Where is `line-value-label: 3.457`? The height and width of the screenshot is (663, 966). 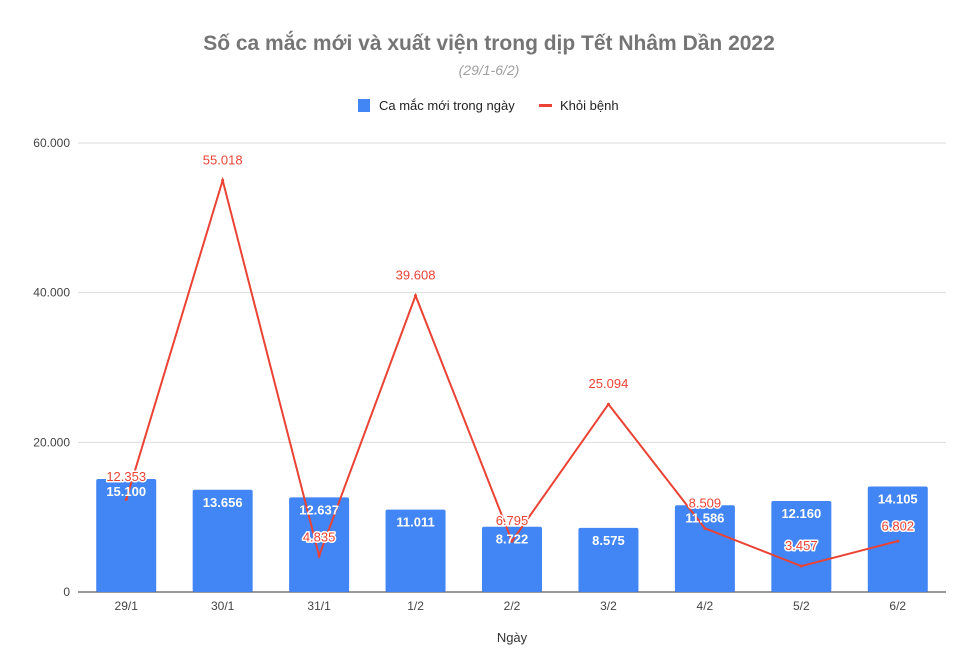
line-value-label: 3.457 is located at coordinates (801, 545).